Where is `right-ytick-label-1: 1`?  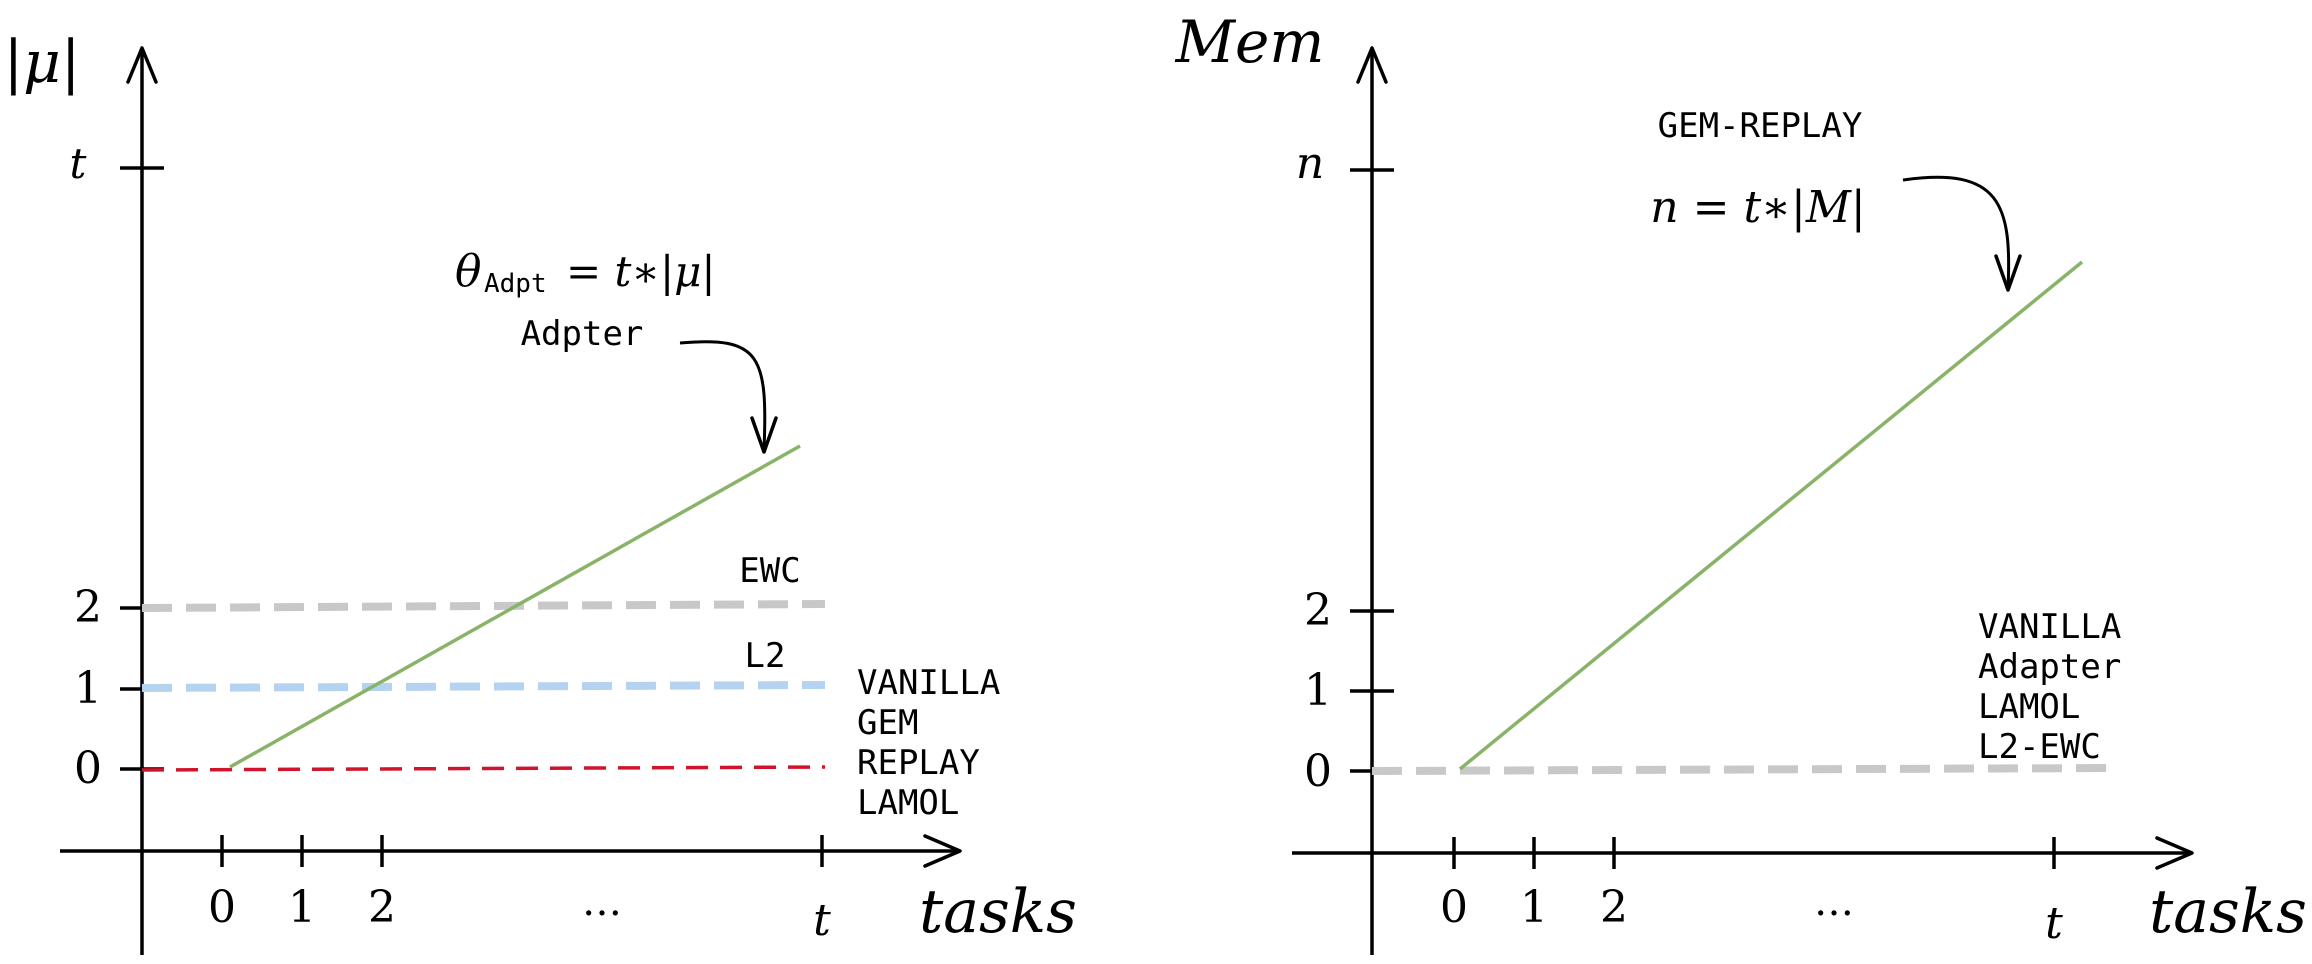
right-ytick-label-1: 1 is located at coordinates (1318, 690).